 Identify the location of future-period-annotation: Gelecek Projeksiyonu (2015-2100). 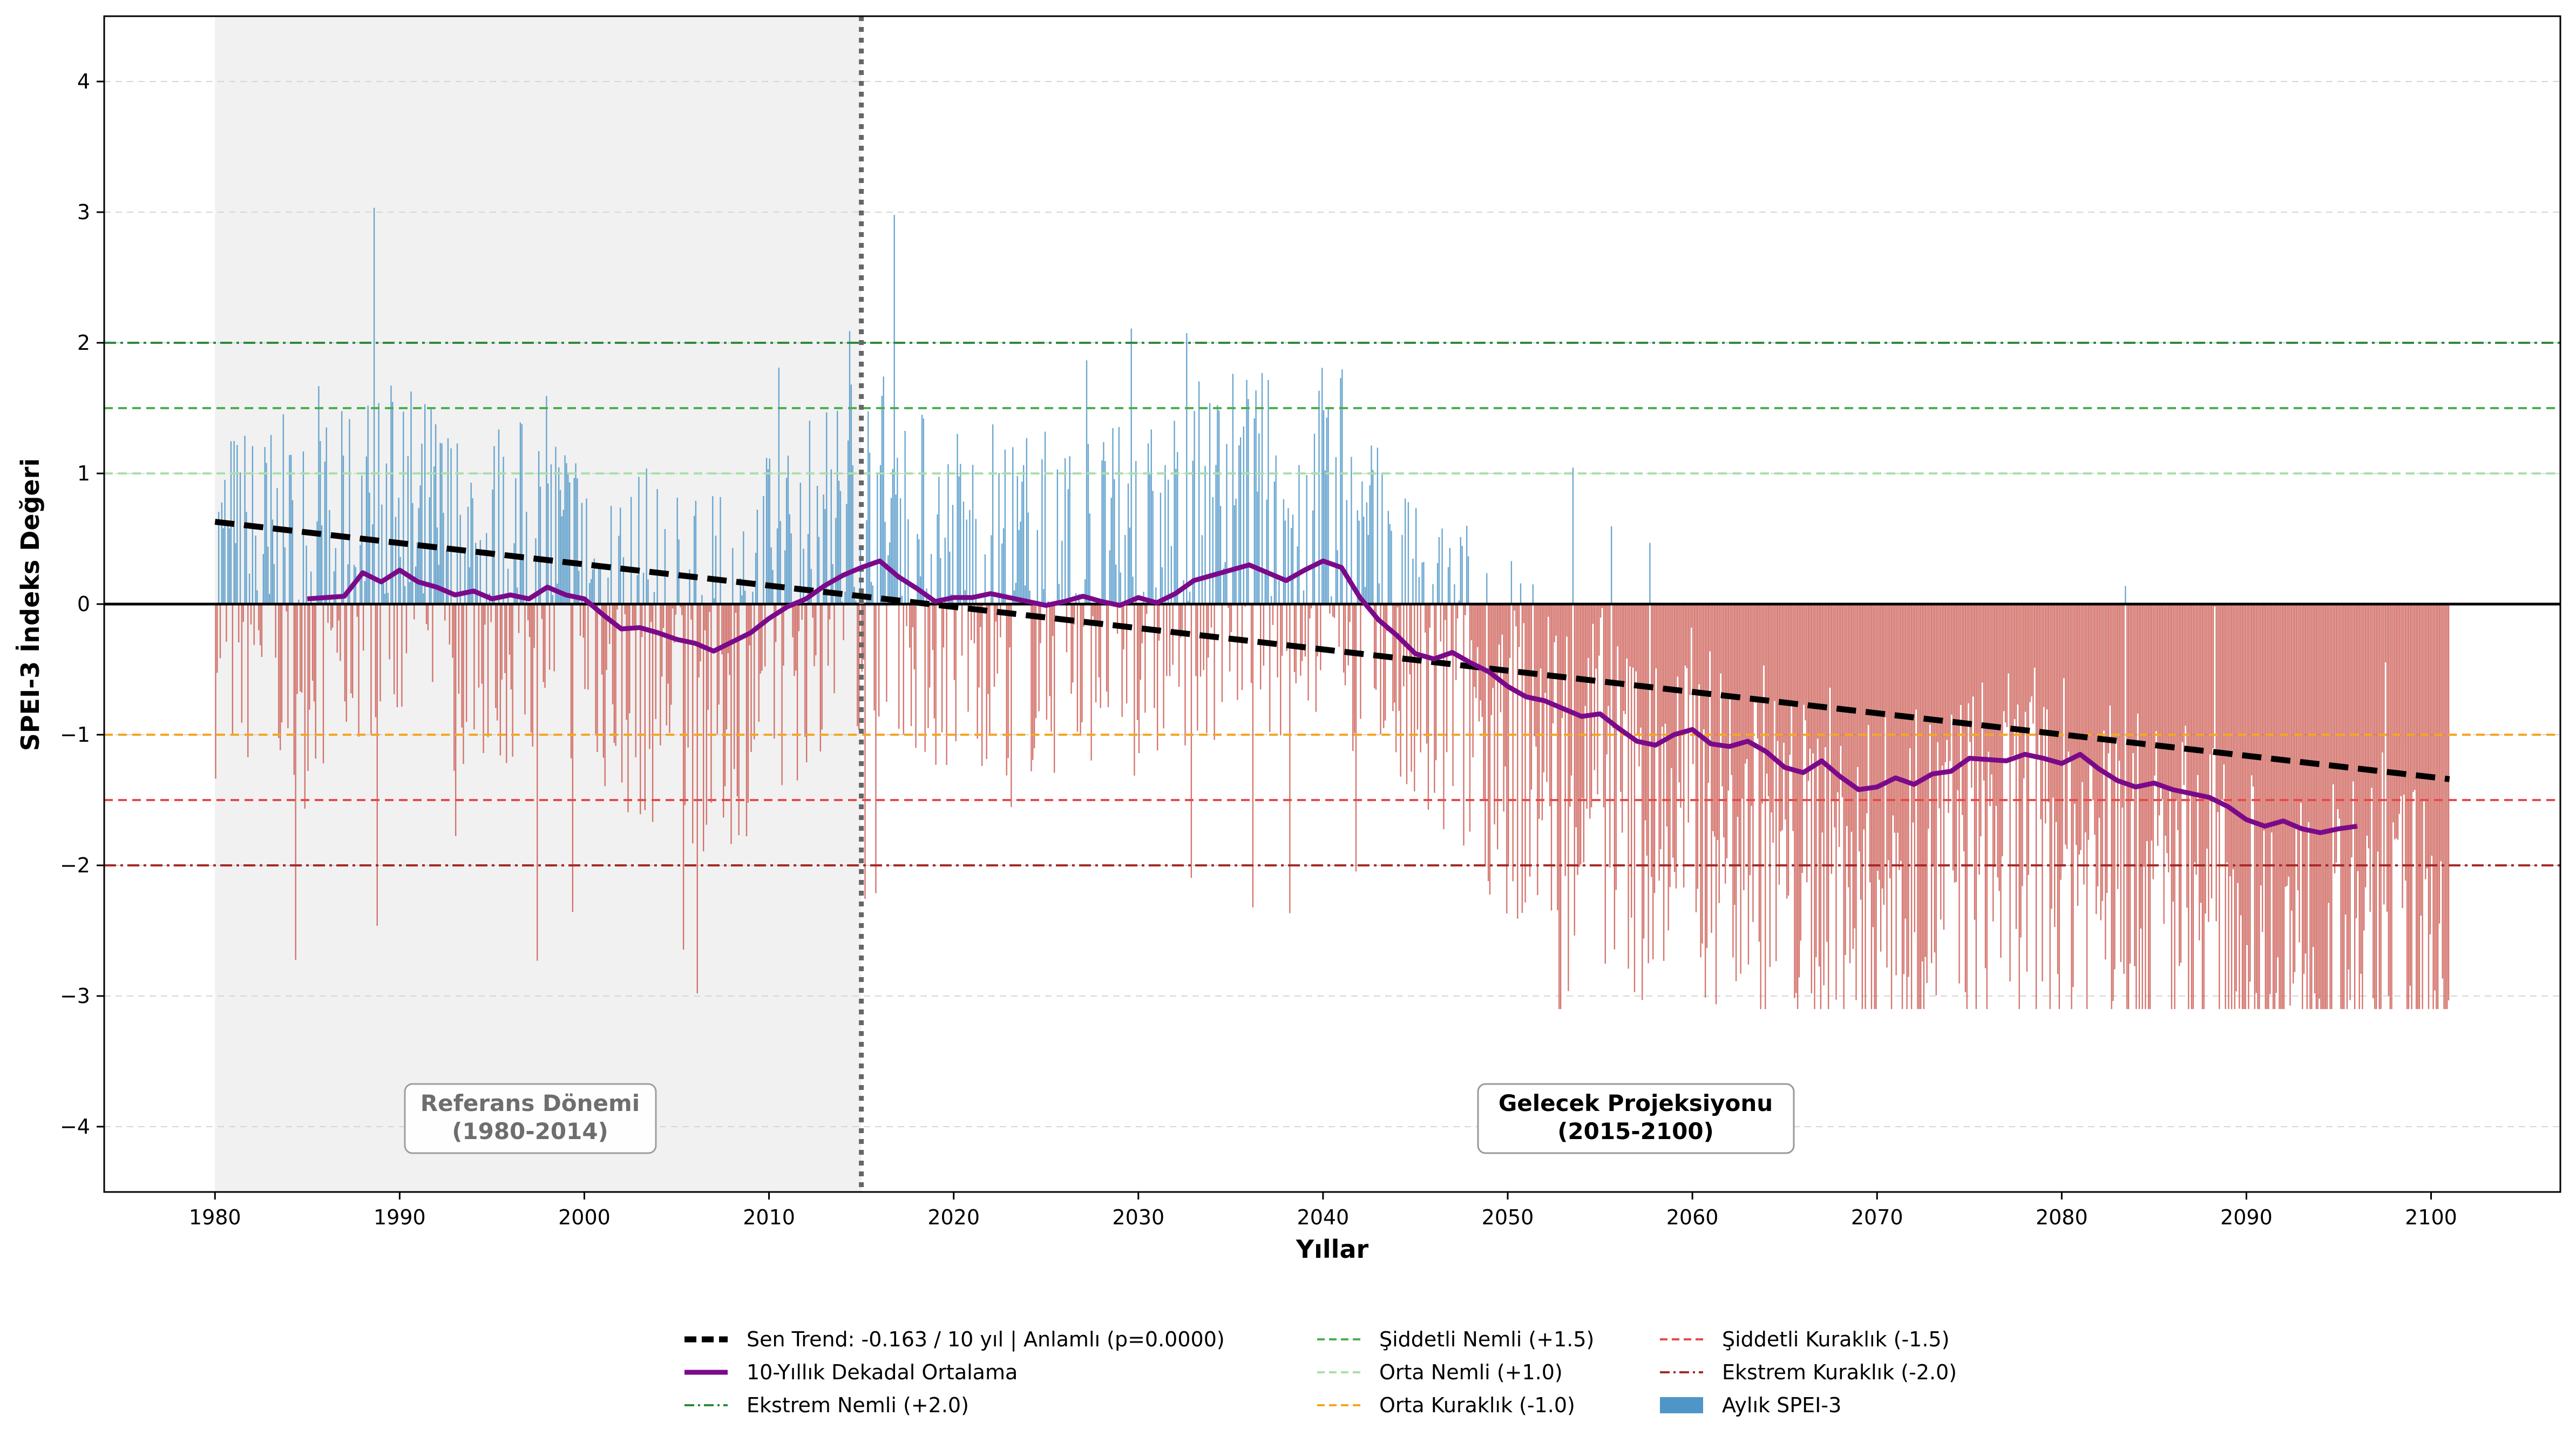
(1636, 1118).